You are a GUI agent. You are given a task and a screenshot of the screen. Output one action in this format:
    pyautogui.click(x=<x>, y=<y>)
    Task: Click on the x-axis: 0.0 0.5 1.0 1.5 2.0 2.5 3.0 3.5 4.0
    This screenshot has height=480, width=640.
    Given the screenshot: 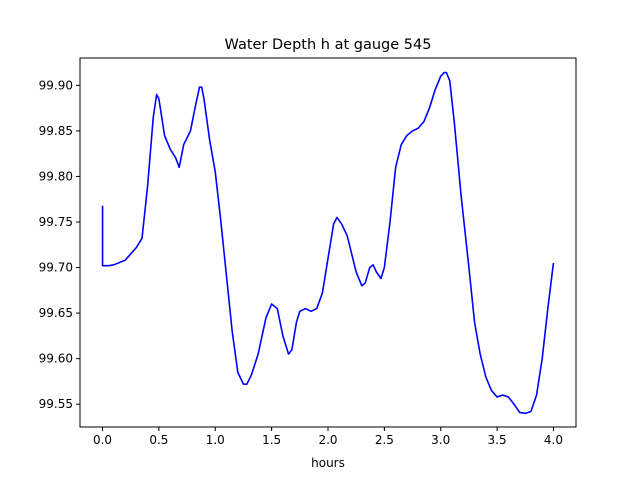 What is the action you would take?
    pyautogui.click(x=328, y=437)
    